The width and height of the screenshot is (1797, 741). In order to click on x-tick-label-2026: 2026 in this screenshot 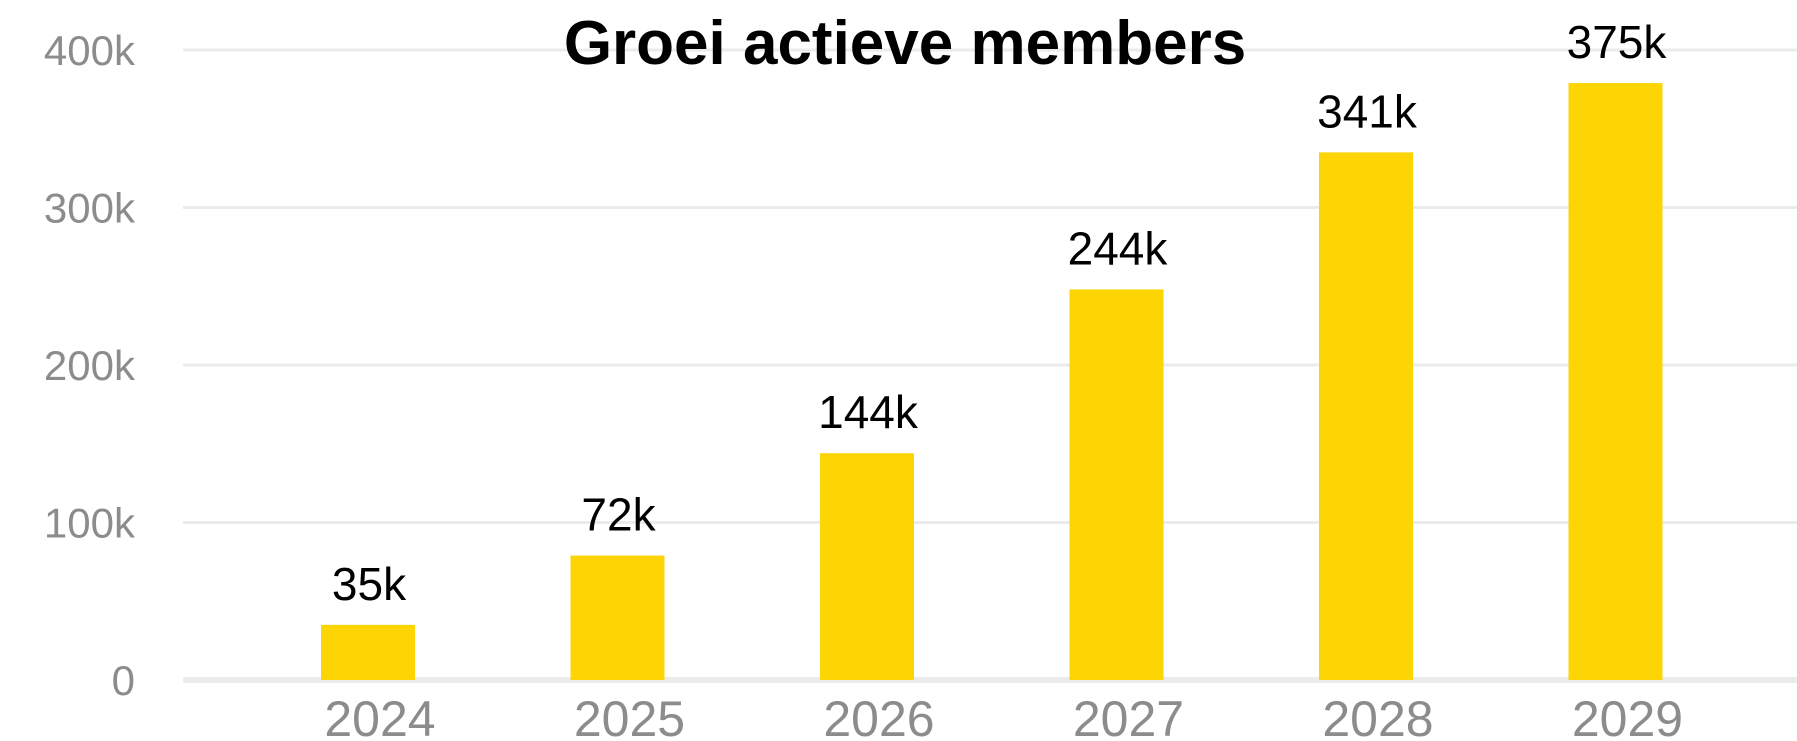, I will do `click(878, 716)`.